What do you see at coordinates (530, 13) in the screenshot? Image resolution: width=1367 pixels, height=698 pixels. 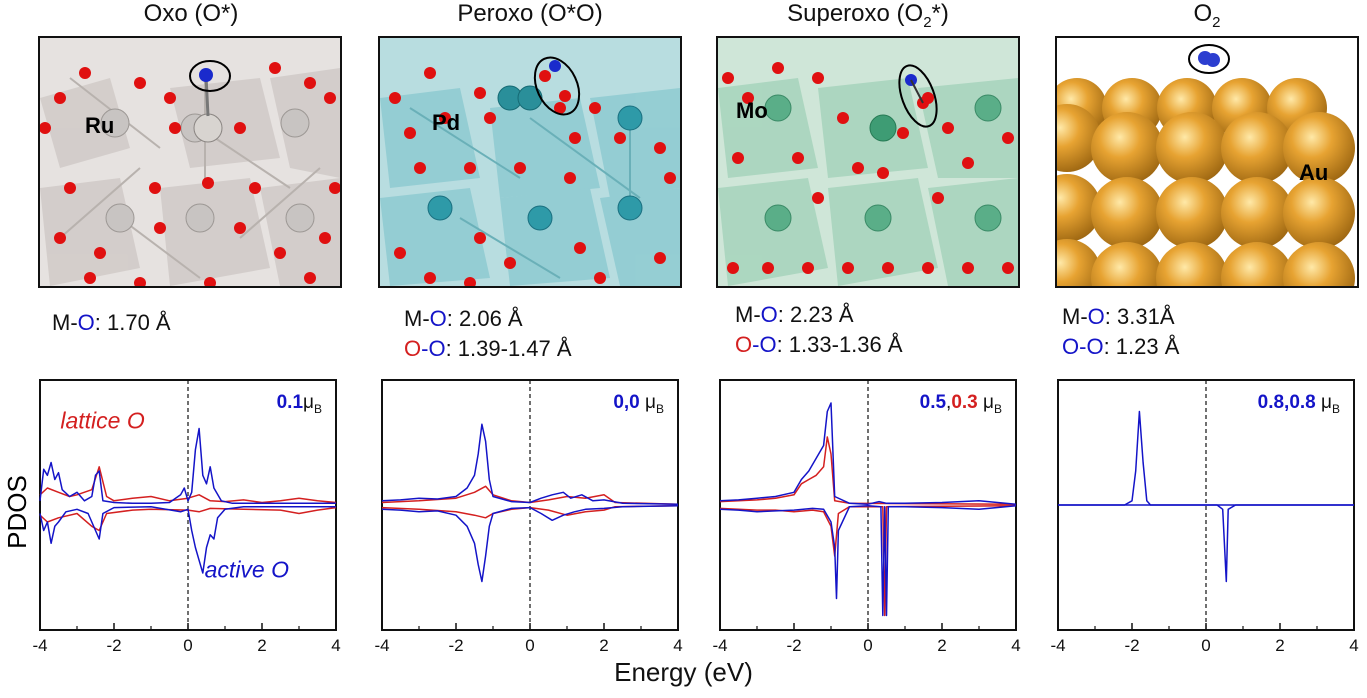 I see `panel-title-peroxo: Peroxo (O*O)` at bounding box center [530, 13].